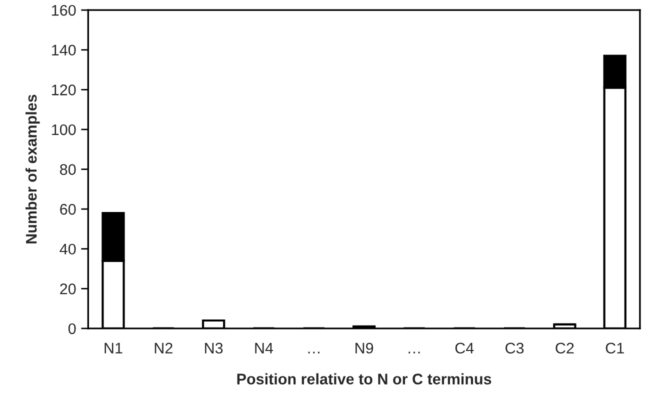 The image size is (653, 403). I want to click on y-tick-label: 160, so click(64, 10).